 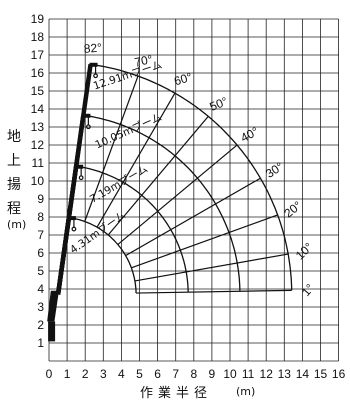 What do you see at coordinates (38, 73) in the screenshot?
I see `y-tick-label: 16` at bounding box center [38, 73].